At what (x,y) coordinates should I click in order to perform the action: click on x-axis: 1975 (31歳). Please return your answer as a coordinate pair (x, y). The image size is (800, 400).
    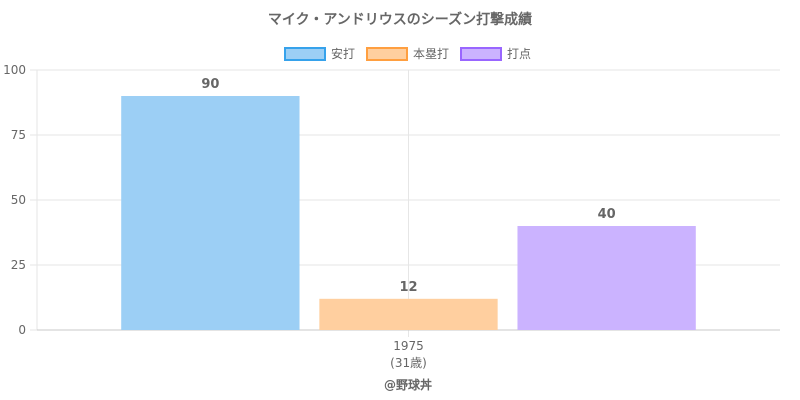
    Looking at the image, I should click on (408, 354).